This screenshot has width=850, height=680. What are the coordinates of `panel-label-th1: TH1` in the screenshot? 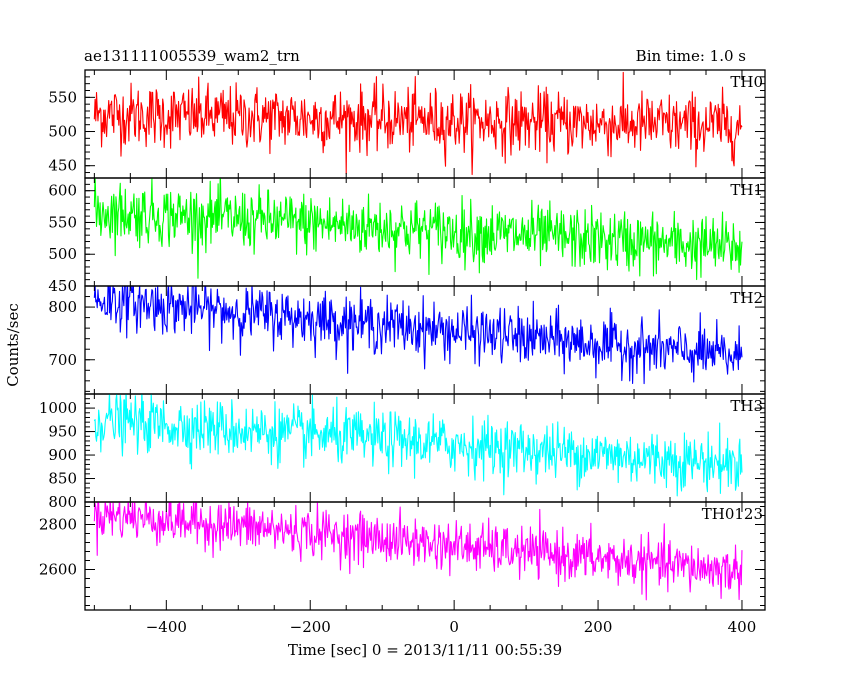 It's located at (746, 190).